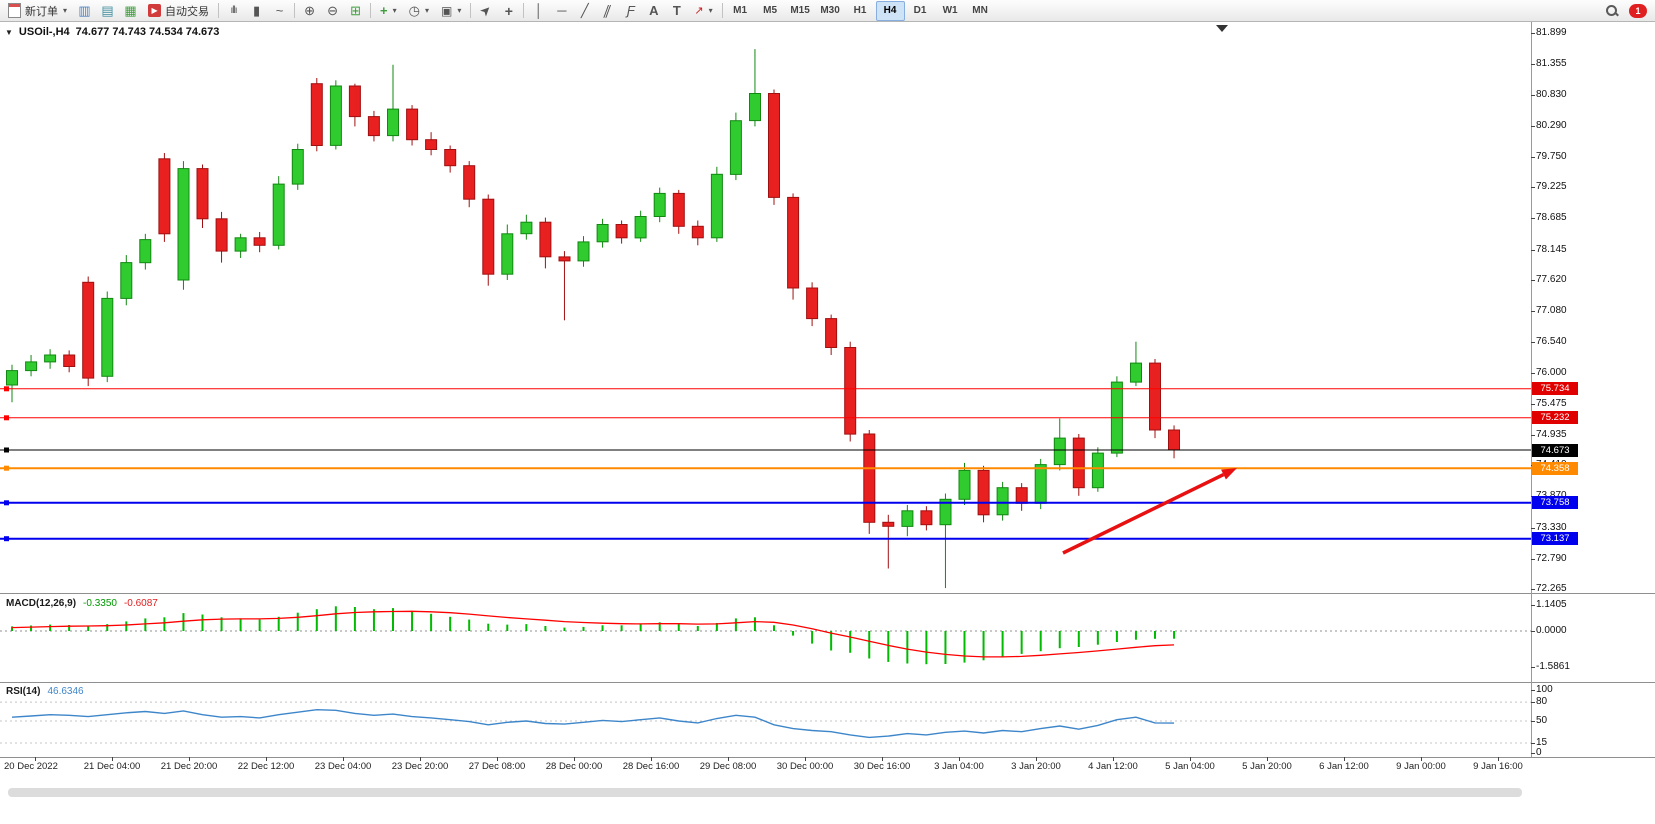 The height and width of the screenshot is (824, 1655). I want to click on time-axis-label: 9 Jan 00:00, so click(1421, 766).